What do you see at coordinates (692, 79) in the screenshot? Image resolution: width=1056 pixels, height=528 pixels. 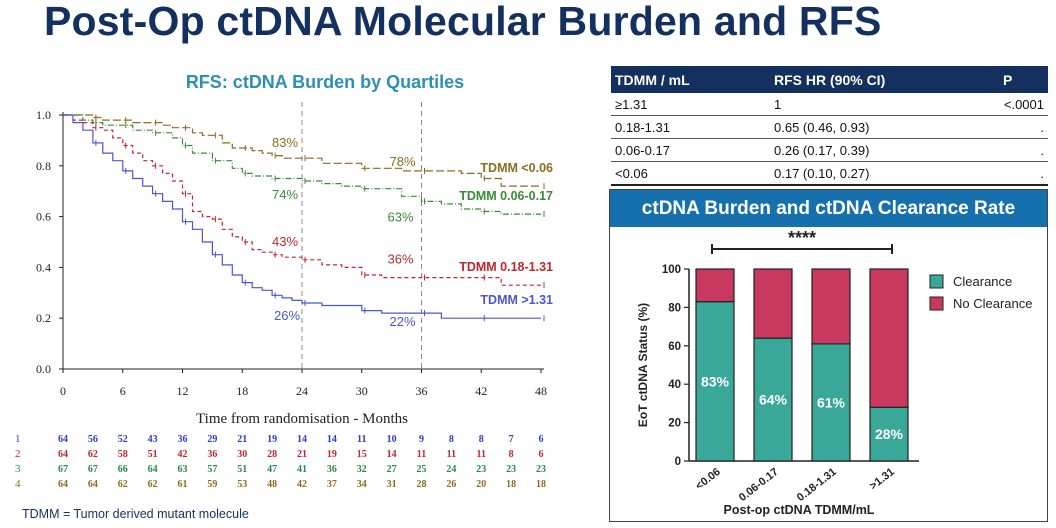 I see `hr-col-tdmm: TDMM / mL` at bounding box center [692, 79].